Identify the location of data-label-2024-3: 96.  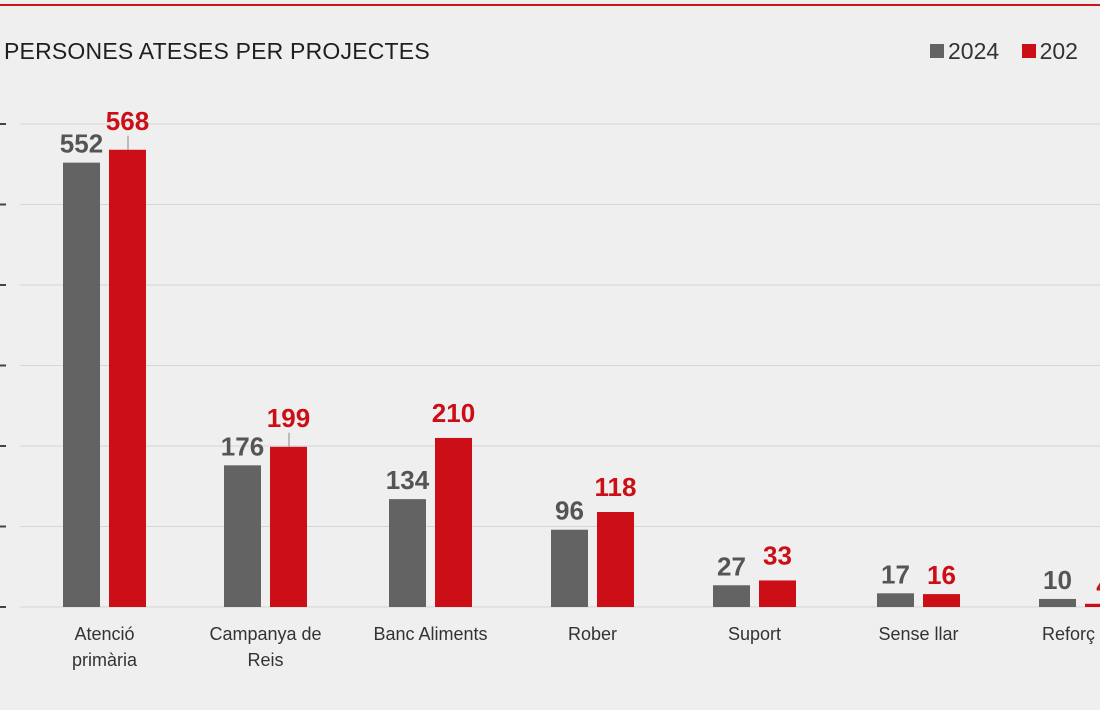
(569, 511).